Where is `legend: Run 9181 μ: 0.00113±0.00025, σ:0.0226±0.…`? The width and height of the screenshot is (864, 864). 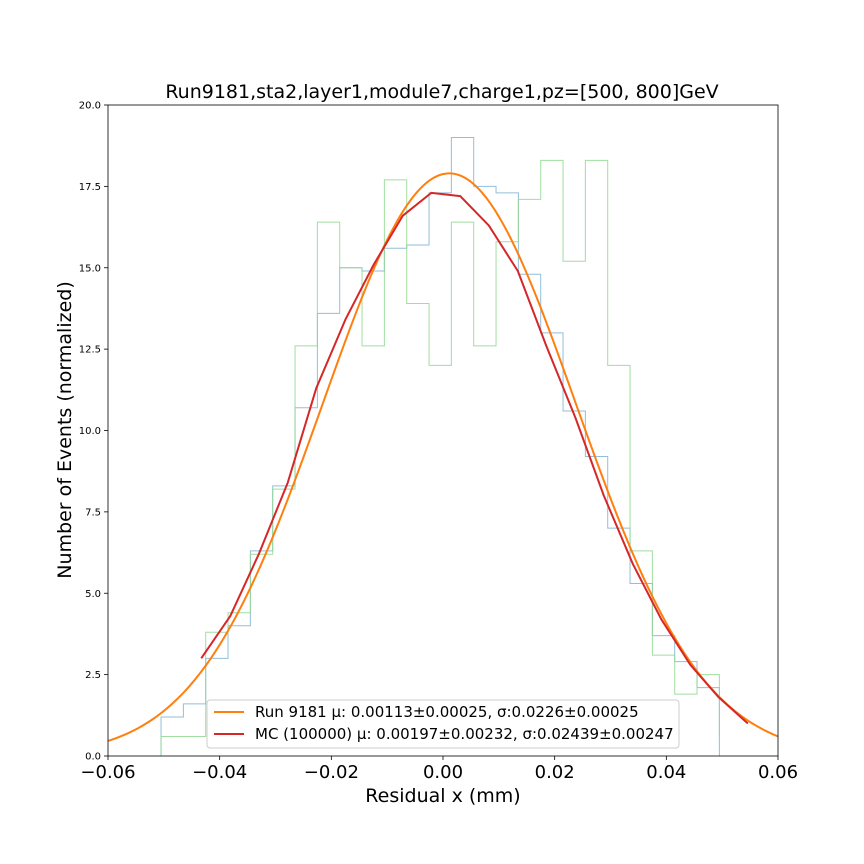 legend: Run 9181 μ: 0.00113±0.00025, σ:0.0226±0.… is located at coordinates (443, 724).